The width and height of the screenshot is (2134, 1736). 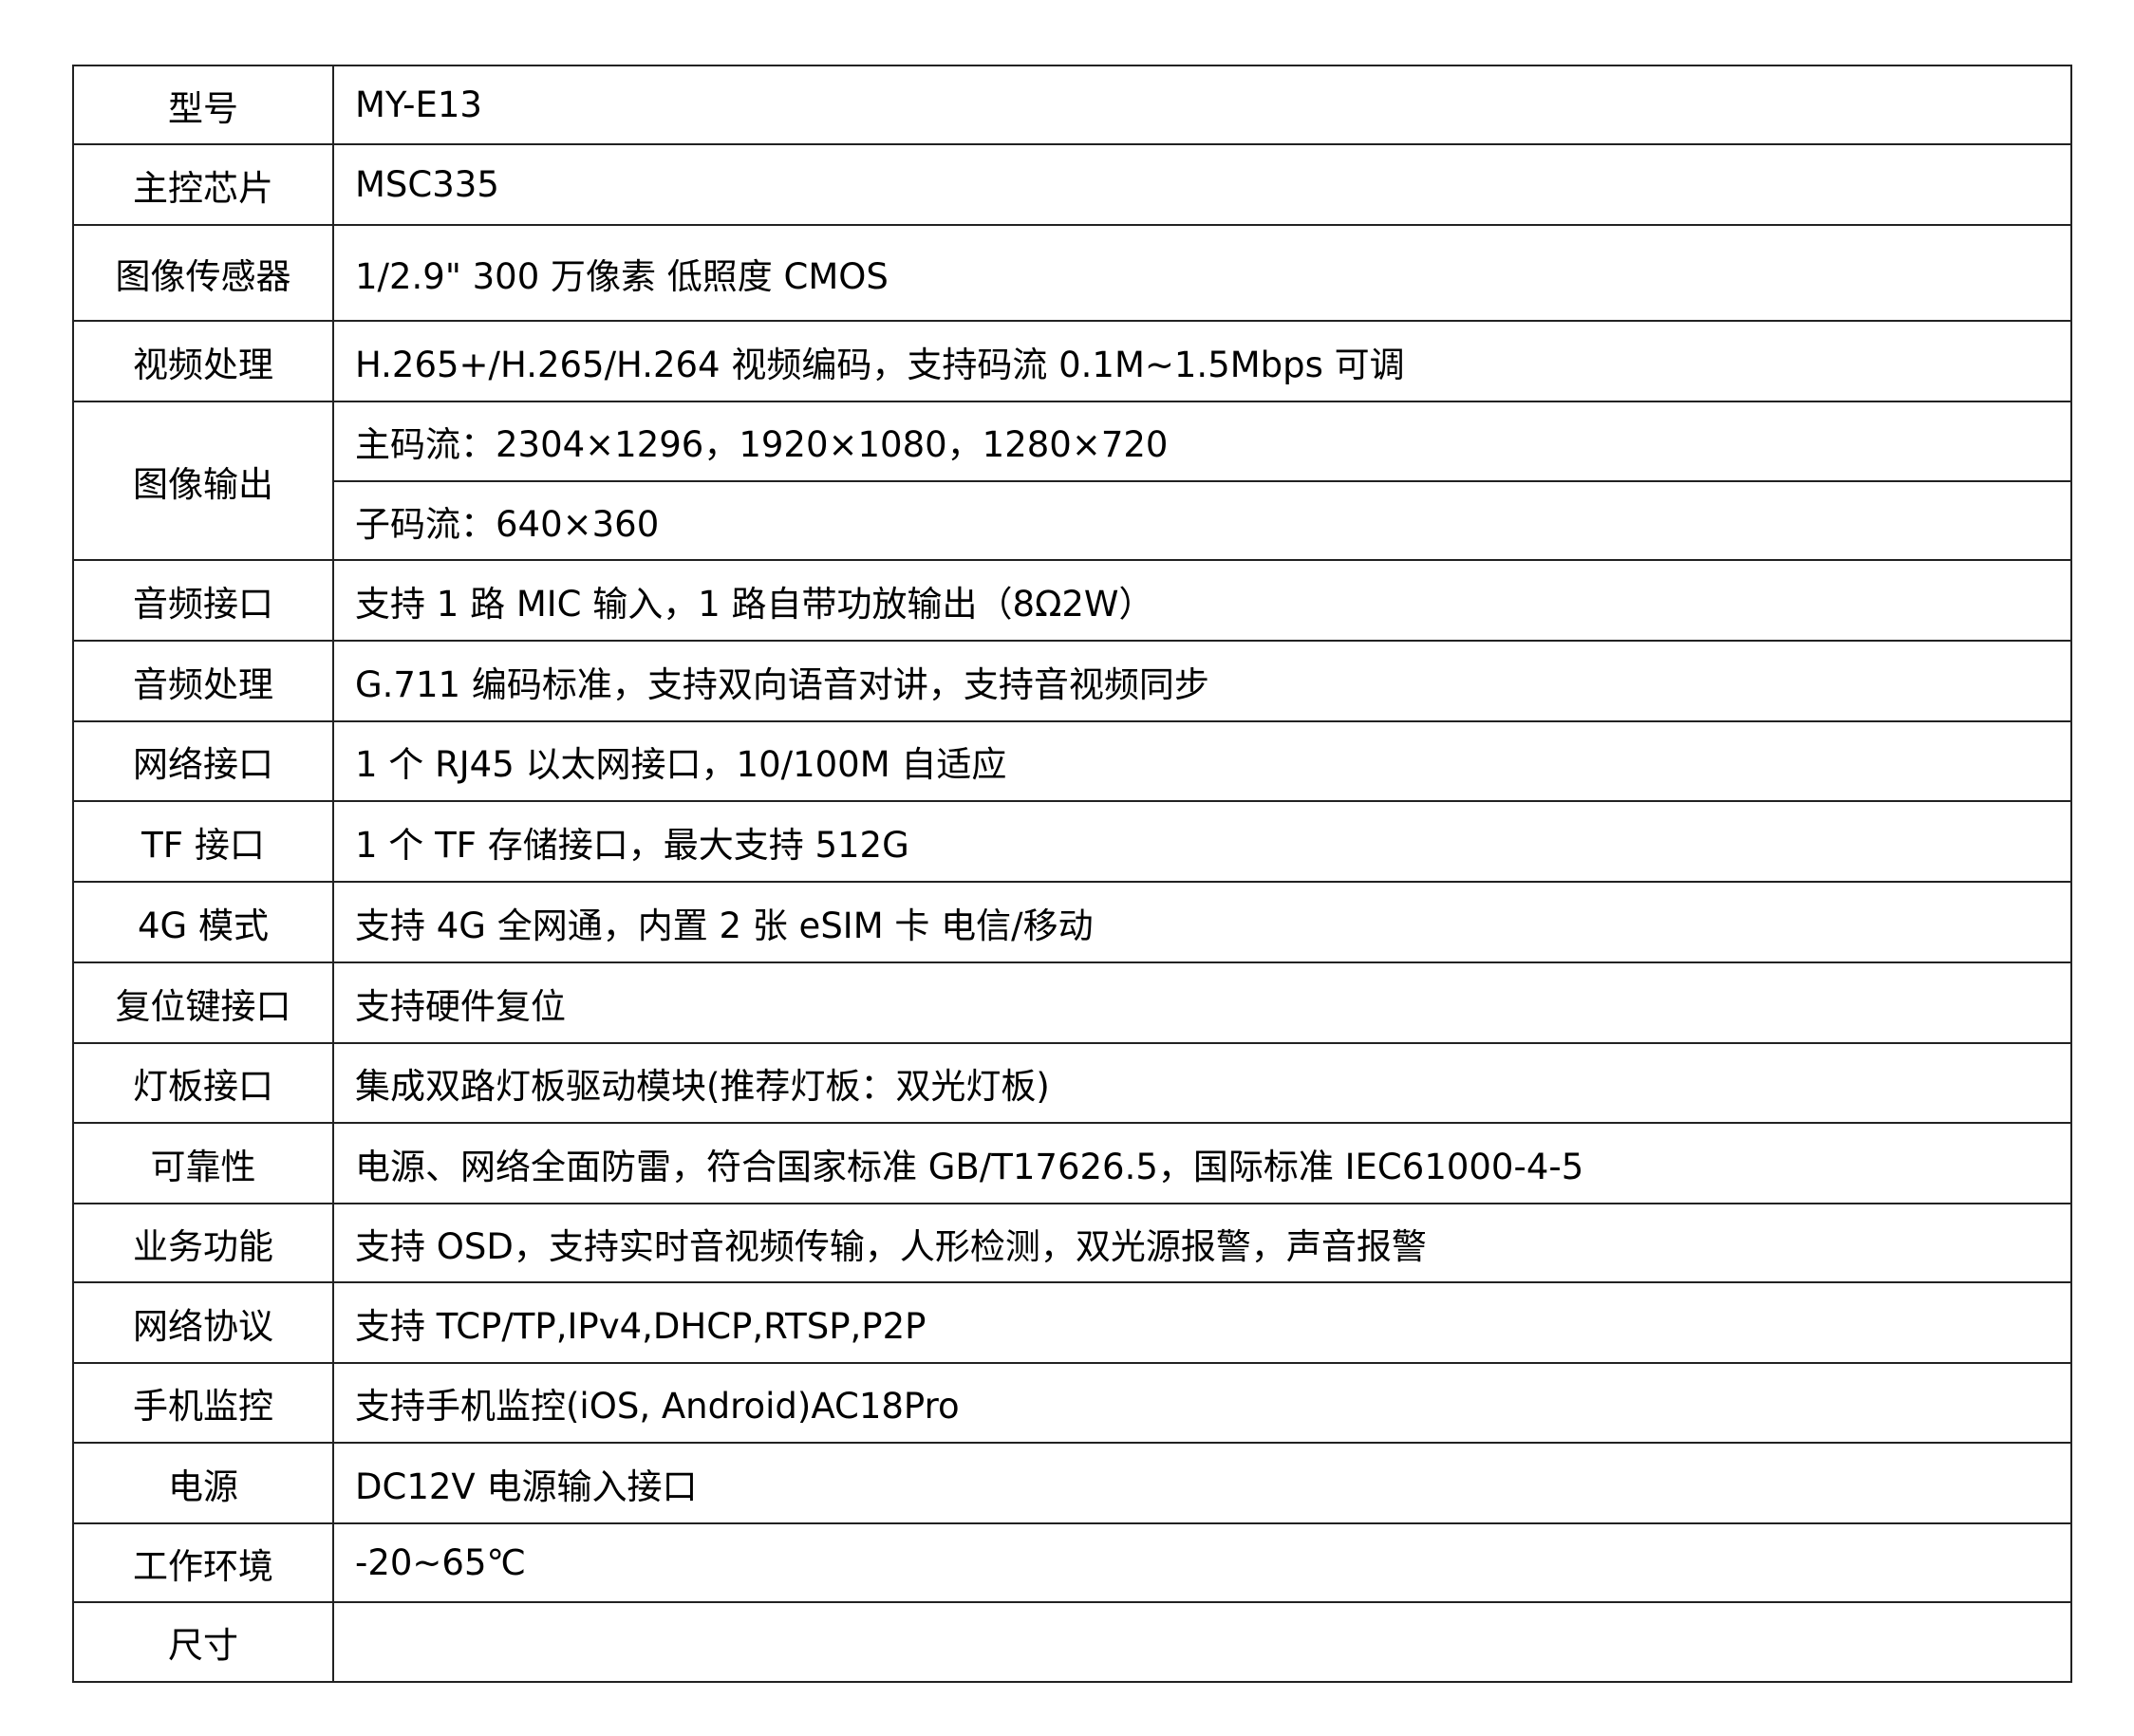 I want to click on table-row: 4G 模式 支持 4G 全网通，内置 2 张 eSIM 卡 电信/移动, so click(x=1072, y=922).